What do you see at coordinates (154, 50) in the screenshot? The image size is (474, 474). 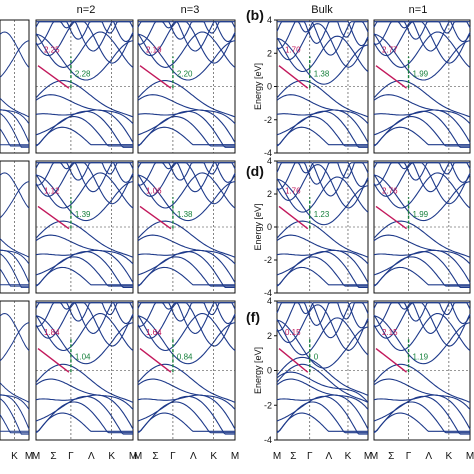 I see `indirect-gap-label: 2.19` at bounding box center [154, 50].